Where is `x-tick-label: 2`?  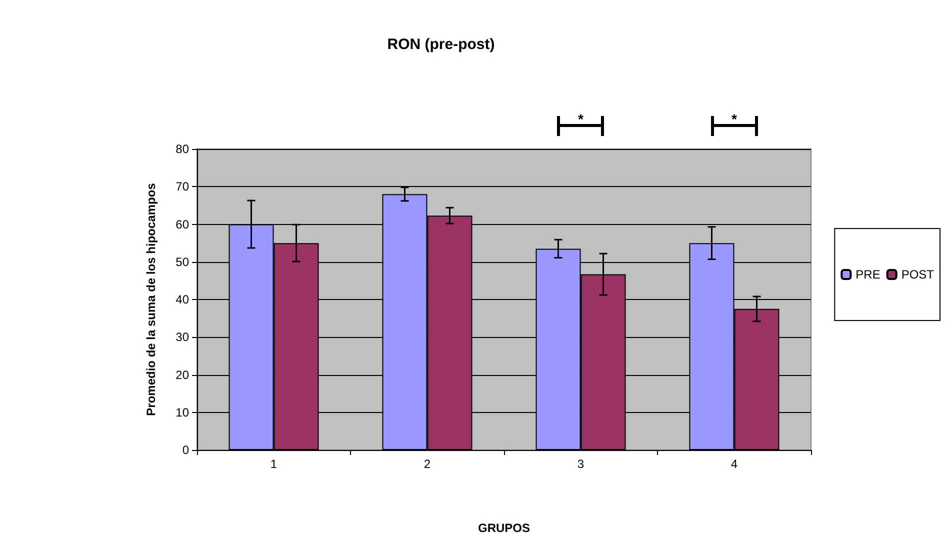 x-tick-label: 2 is located at coordinates (427, 464).